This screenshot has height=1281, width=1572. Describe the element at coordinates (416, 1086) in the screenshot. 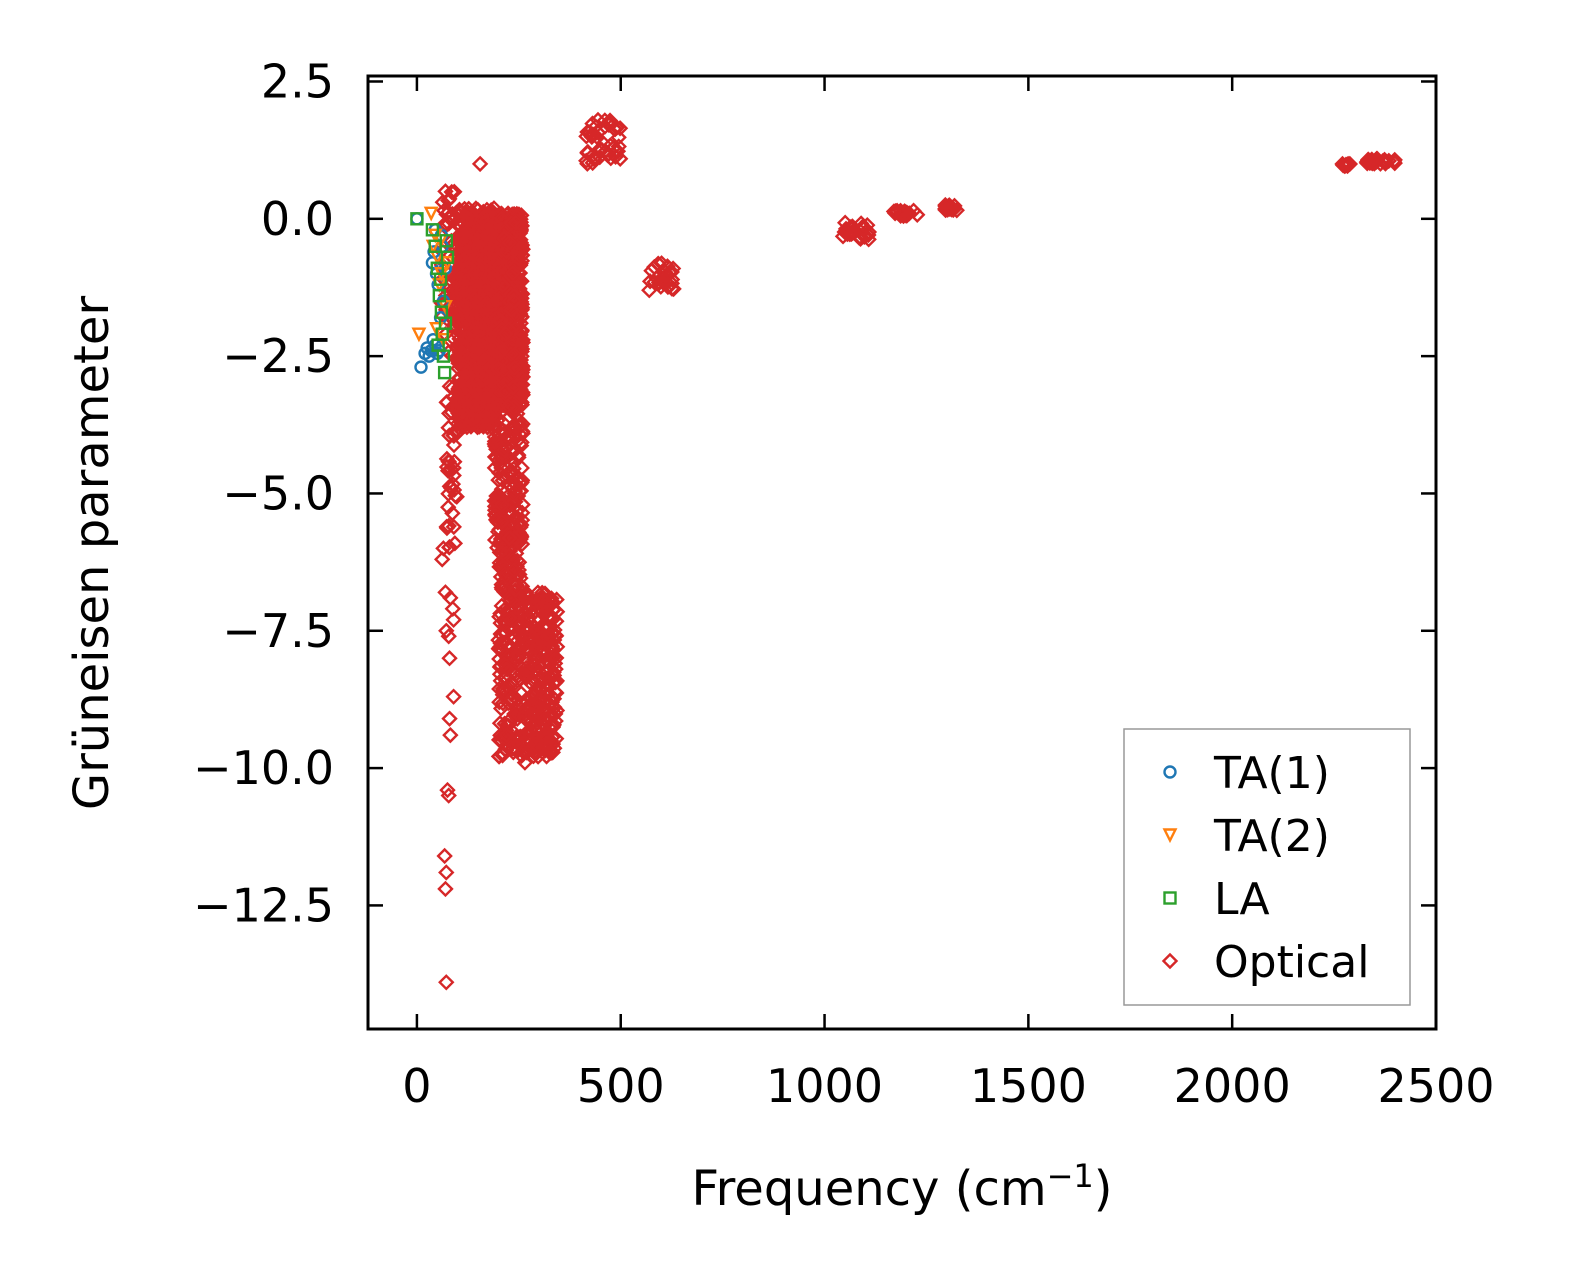

I see `x-tick-label: 0` at that location.